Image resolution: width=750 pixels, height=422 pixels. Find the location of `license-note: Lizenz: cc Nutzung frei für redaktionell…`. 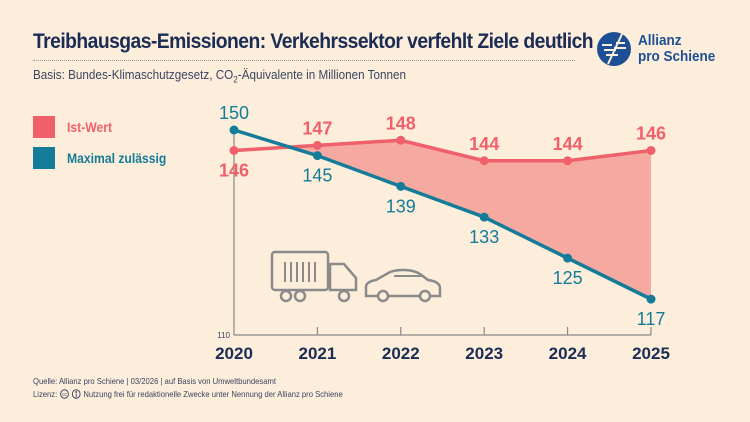

license-note: Lizenz: cc Nutzung frei für redaktionell… is located at coordinates (188, 394).